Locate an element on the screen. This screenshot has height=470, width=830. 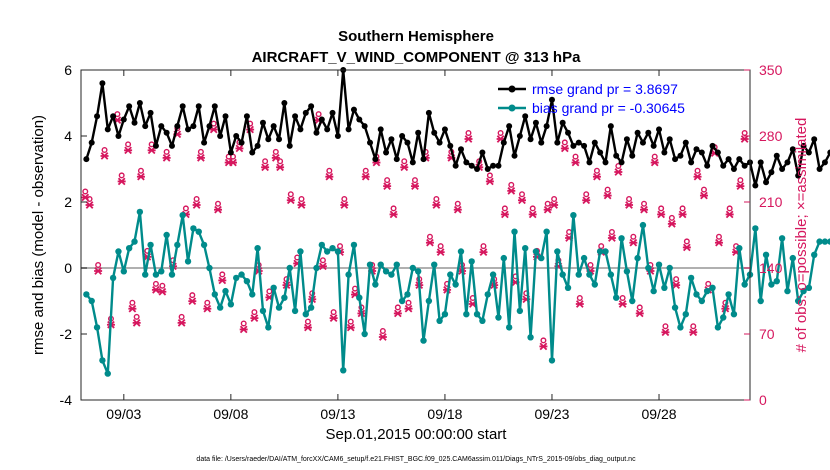
y-right-tick-label: 210 is located at coordinates (771, 202).